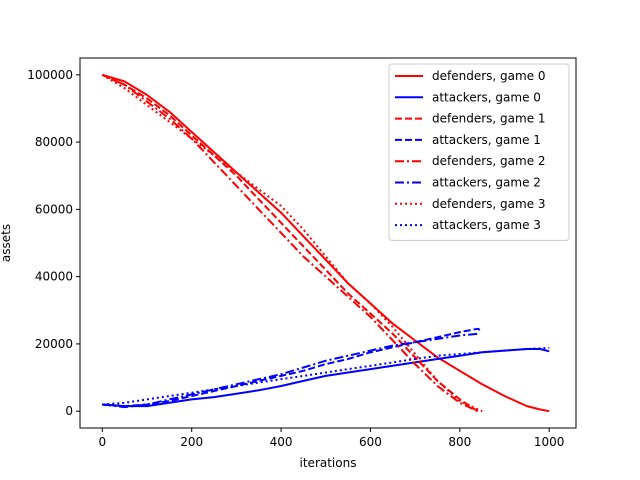 This screenshot has height=480, width=640. What do you see at coordinates (549, 442) in the screenshot?
I see `x-tick-label: 1000` at bounding box center [549, 442].